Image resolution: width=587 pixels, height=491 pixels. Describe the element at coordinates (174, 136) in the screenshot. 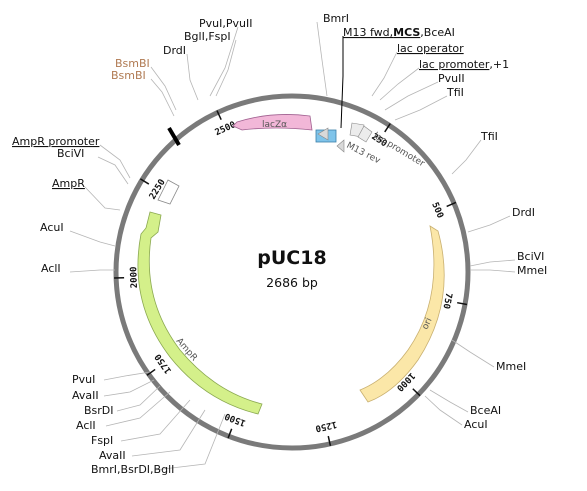

I see `origin-marker` at that location.